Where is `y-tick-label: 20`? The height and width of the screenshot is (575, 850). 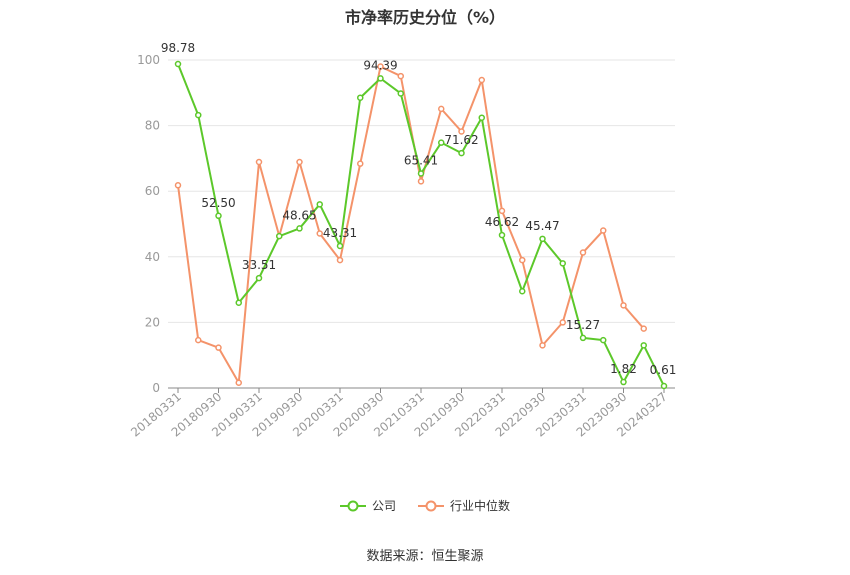 y-tick-label: 20 is located at coordinates (152, 322).